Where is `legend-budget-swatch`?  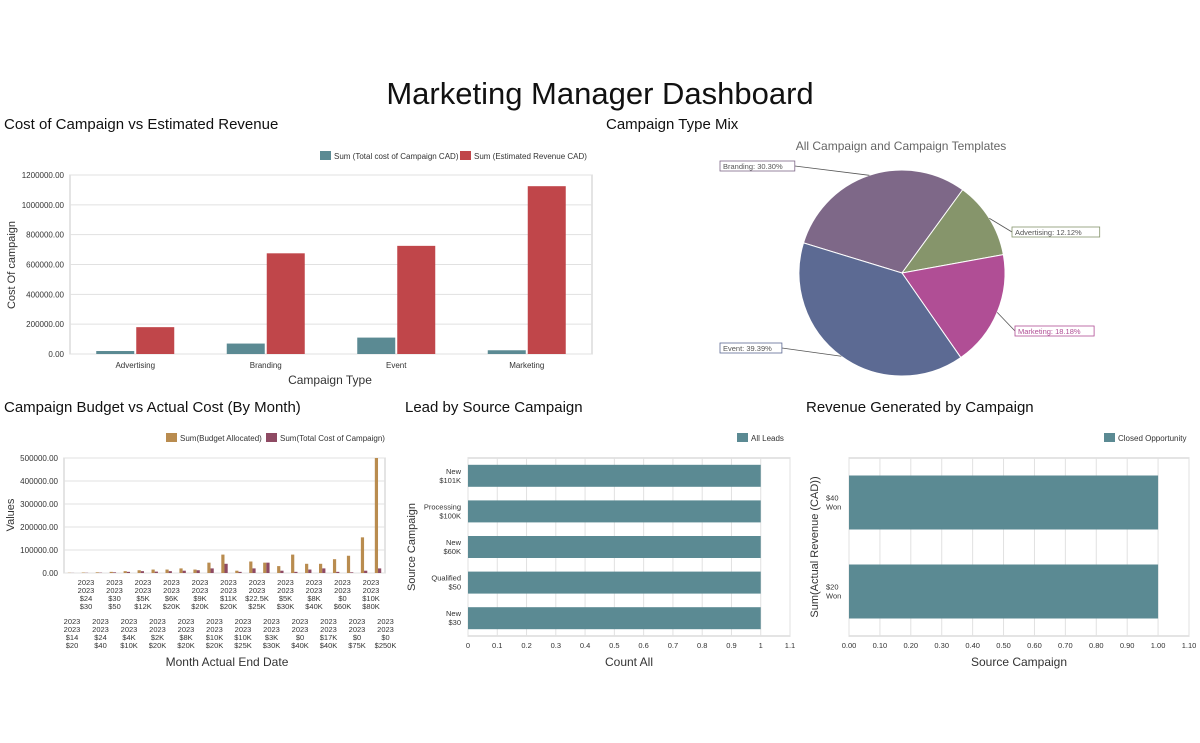 legend-budget-swatch is located at coordinates (171, 437).